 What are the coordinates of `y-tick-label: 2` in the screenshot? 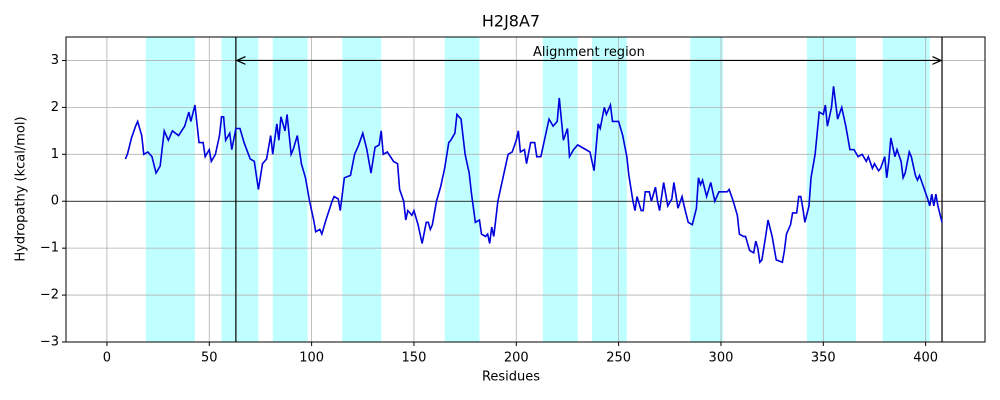 It's located at (55, 107).